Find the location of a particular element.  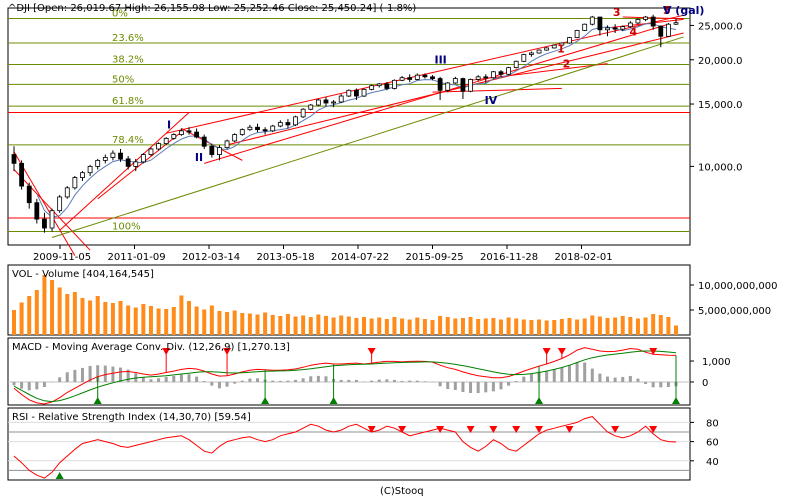

wave-label: 2 is located at coordinates (567, 64).